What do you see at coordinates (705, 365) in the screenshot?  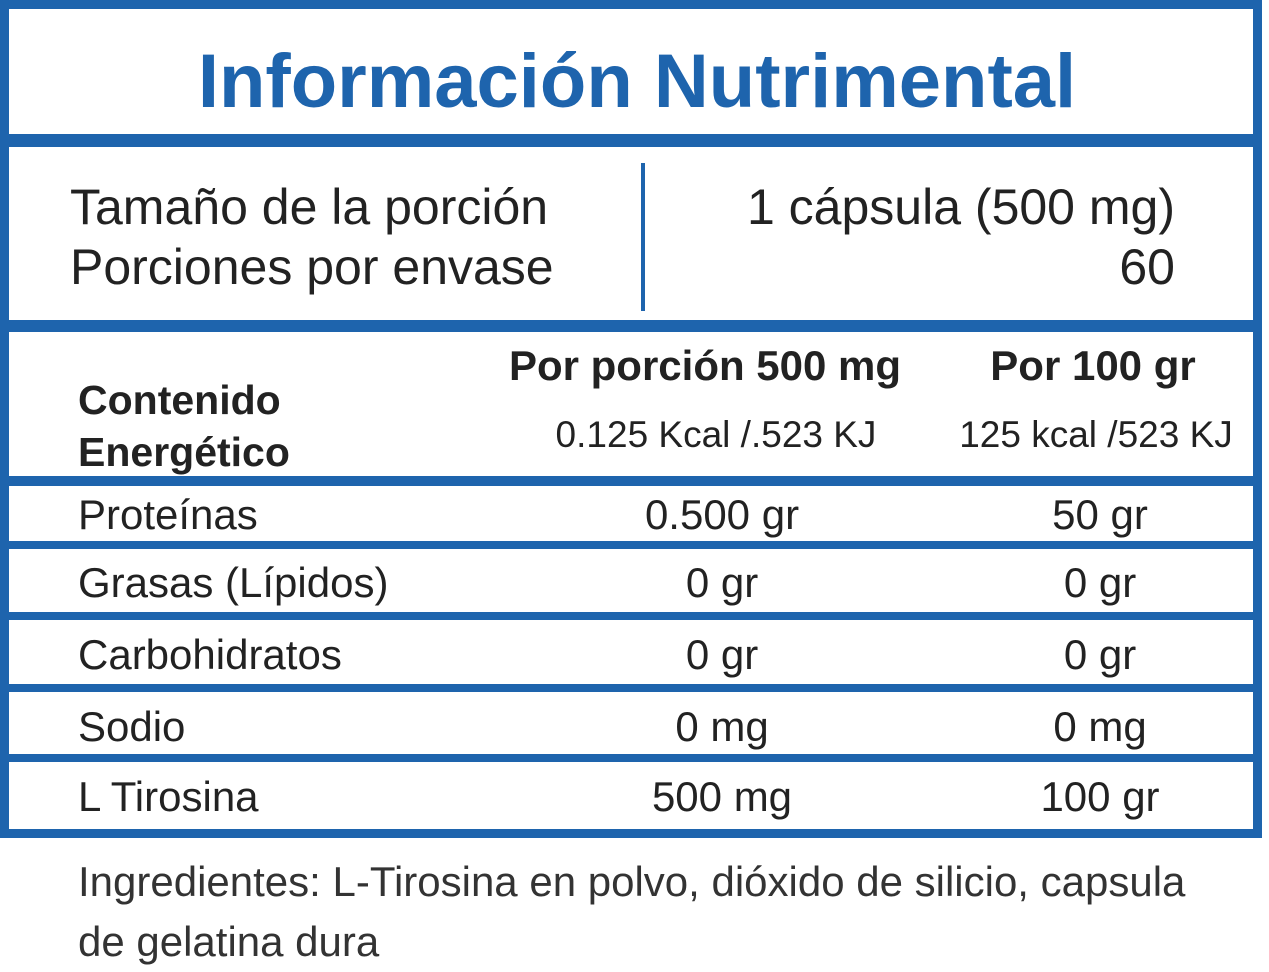 I see `column-header: Por porción 500 mg` at bounding box center [705, 365].